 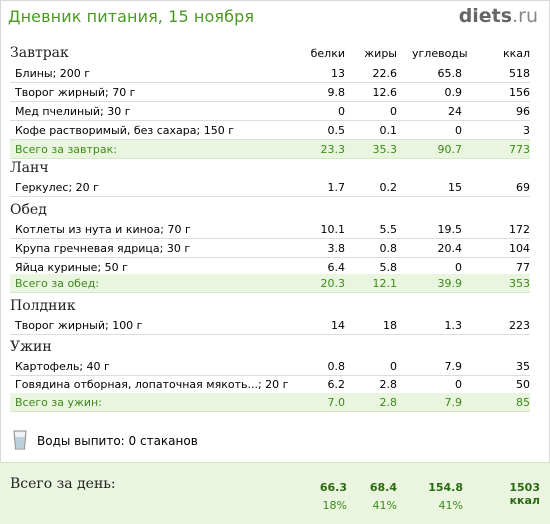 What do you see at coordinates (388, 229) in the screenshot?
I see `fat-value: 5.5` at bounding box center [388, 229].